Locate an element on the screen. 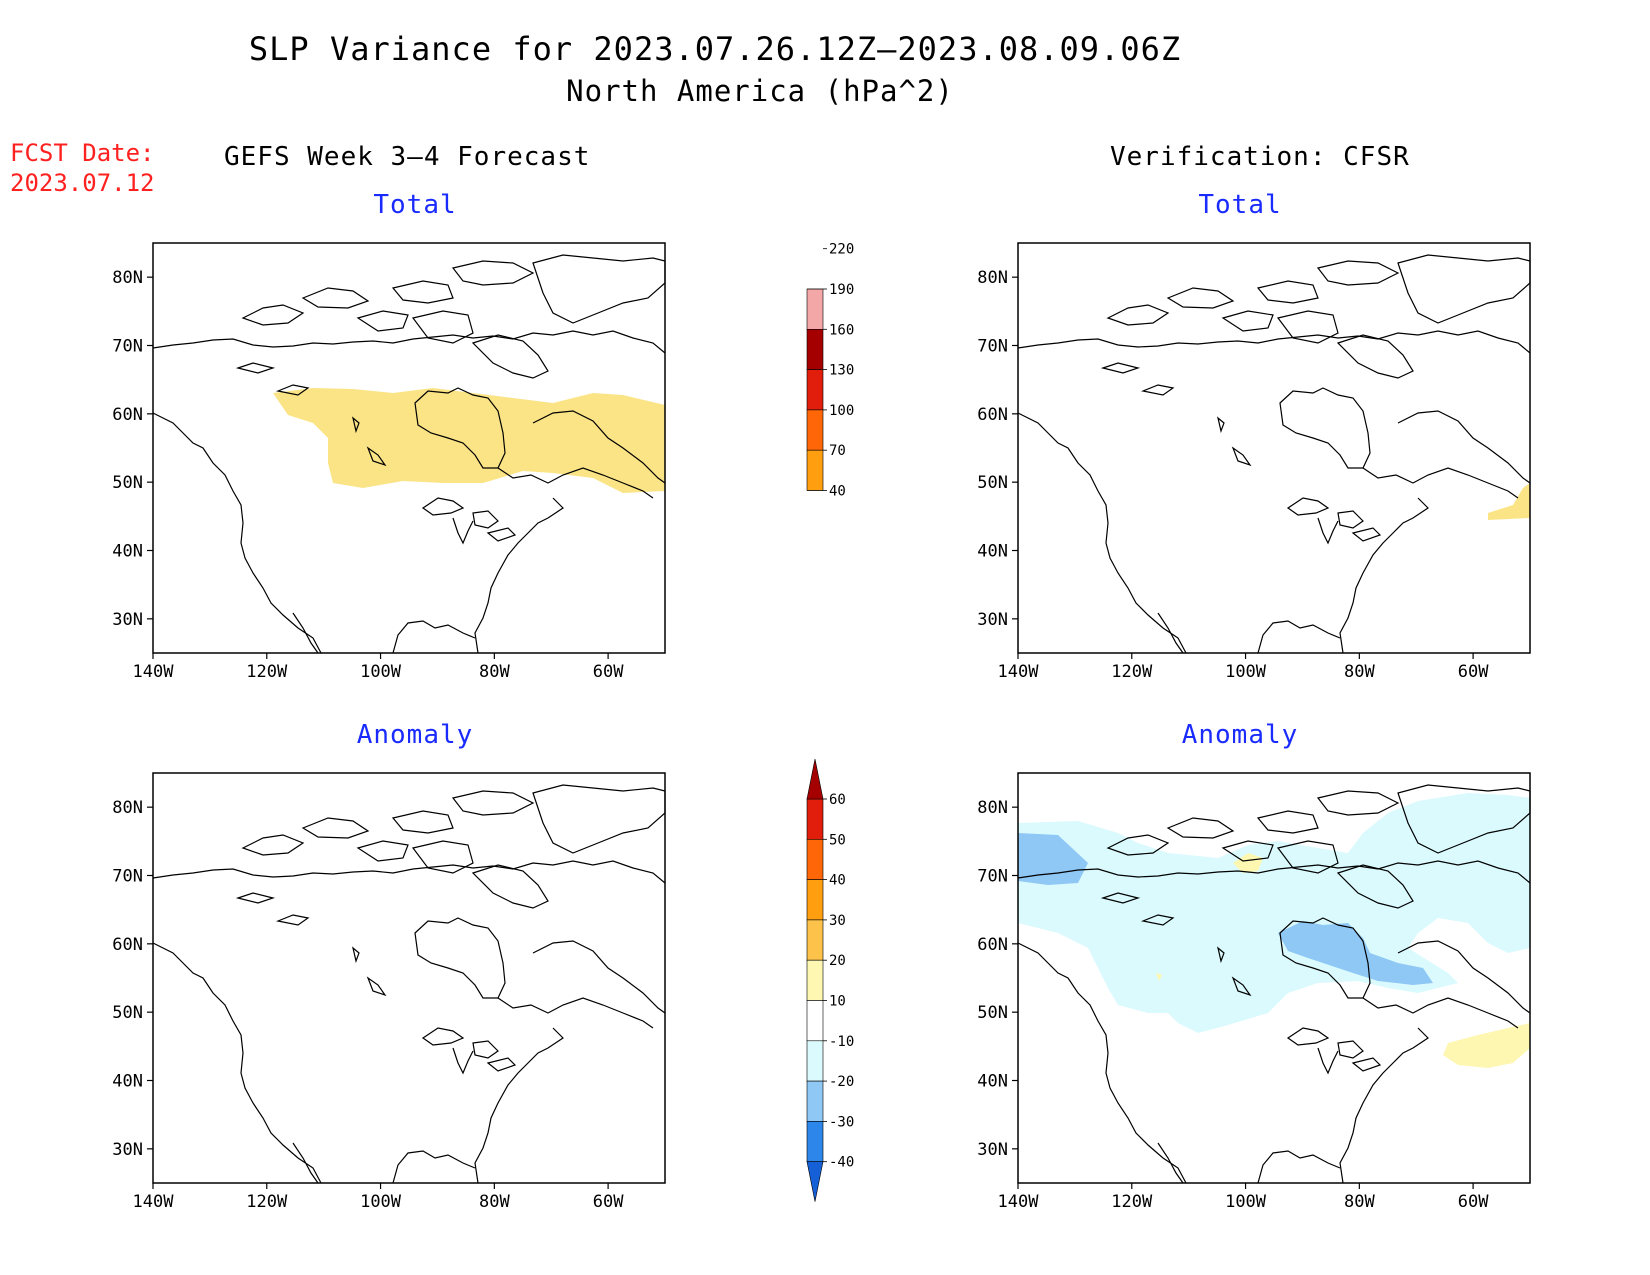  panel-verification-total: 80N 70N 60N 50N 40N 30N 140W 120W 100W 80W 60W is located at coordinates (1254, 462).